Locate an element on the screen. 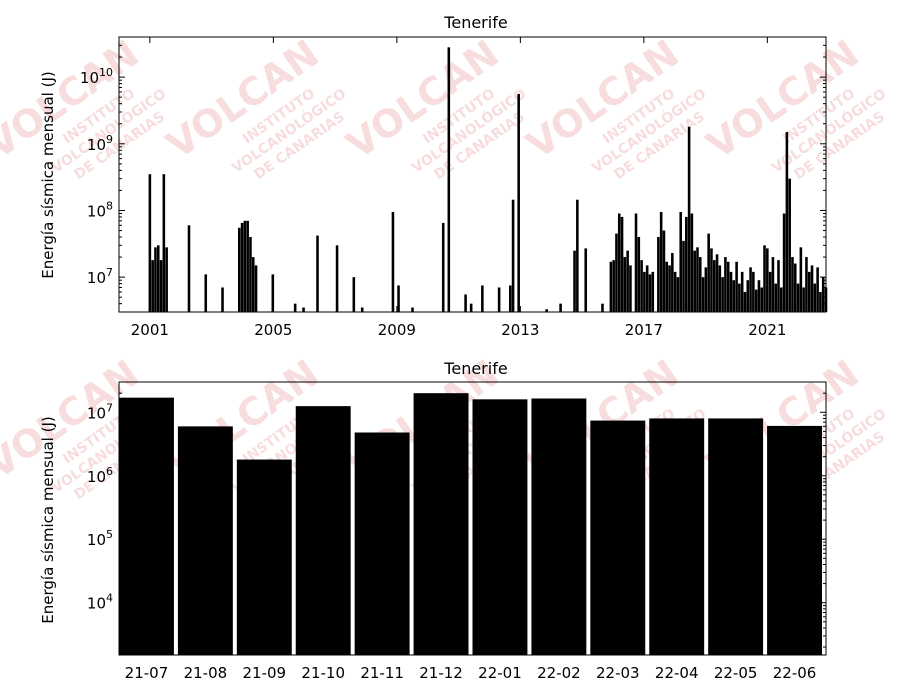  x-tick-label: 2013 is located at coordinates (520, 330).